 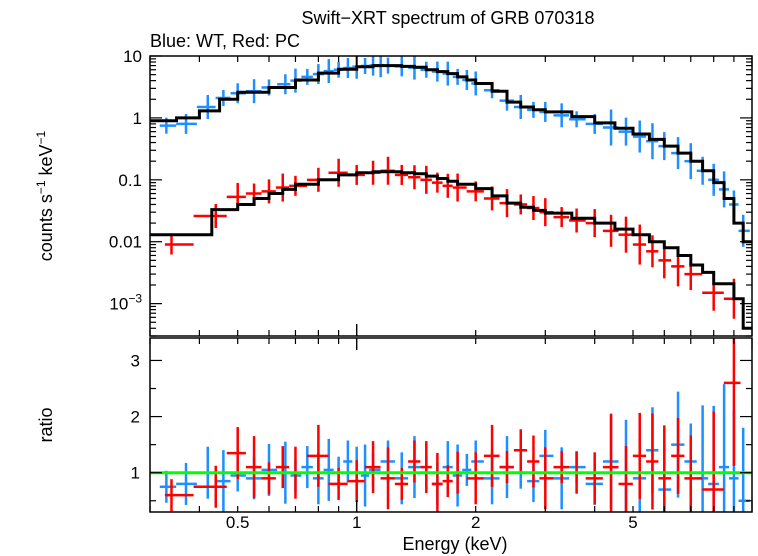 I want to click on x-tick-label: 0.5, so click(x=238, y=522).